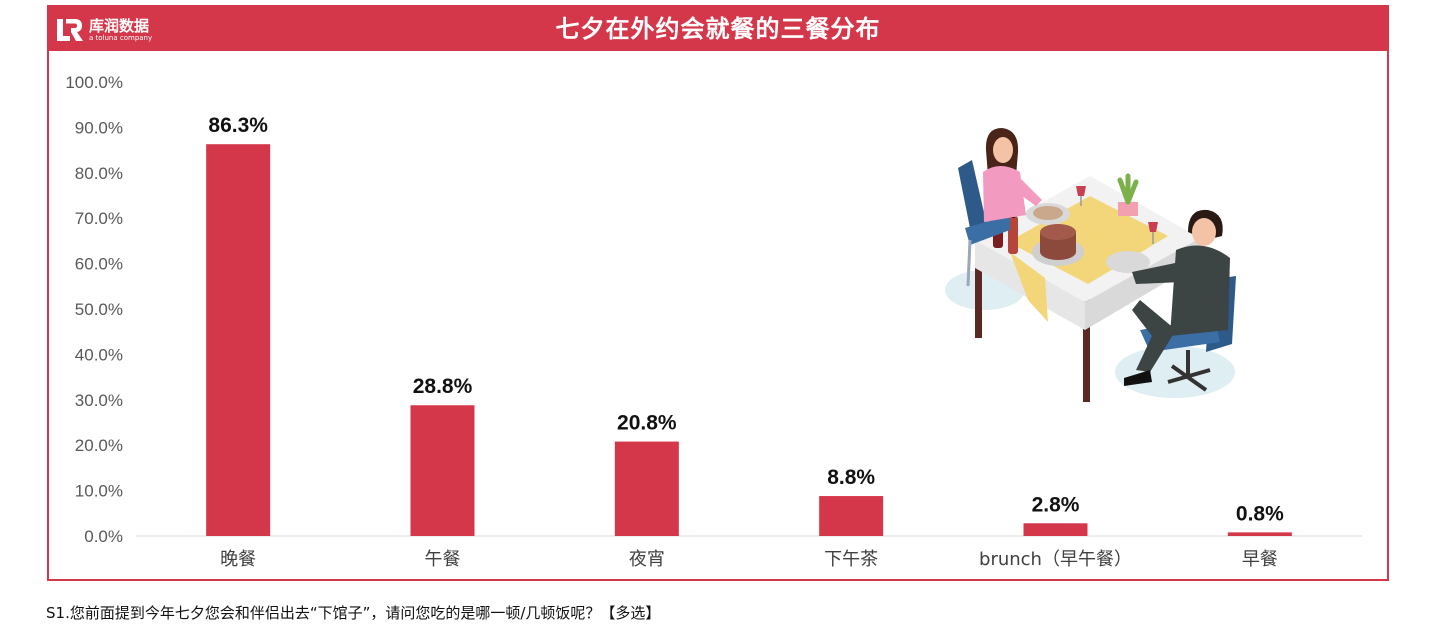 Image resolution: width=1440 pixels, height=636 pixels. I want to click on data-label: 86.3%, so click(238, 125).